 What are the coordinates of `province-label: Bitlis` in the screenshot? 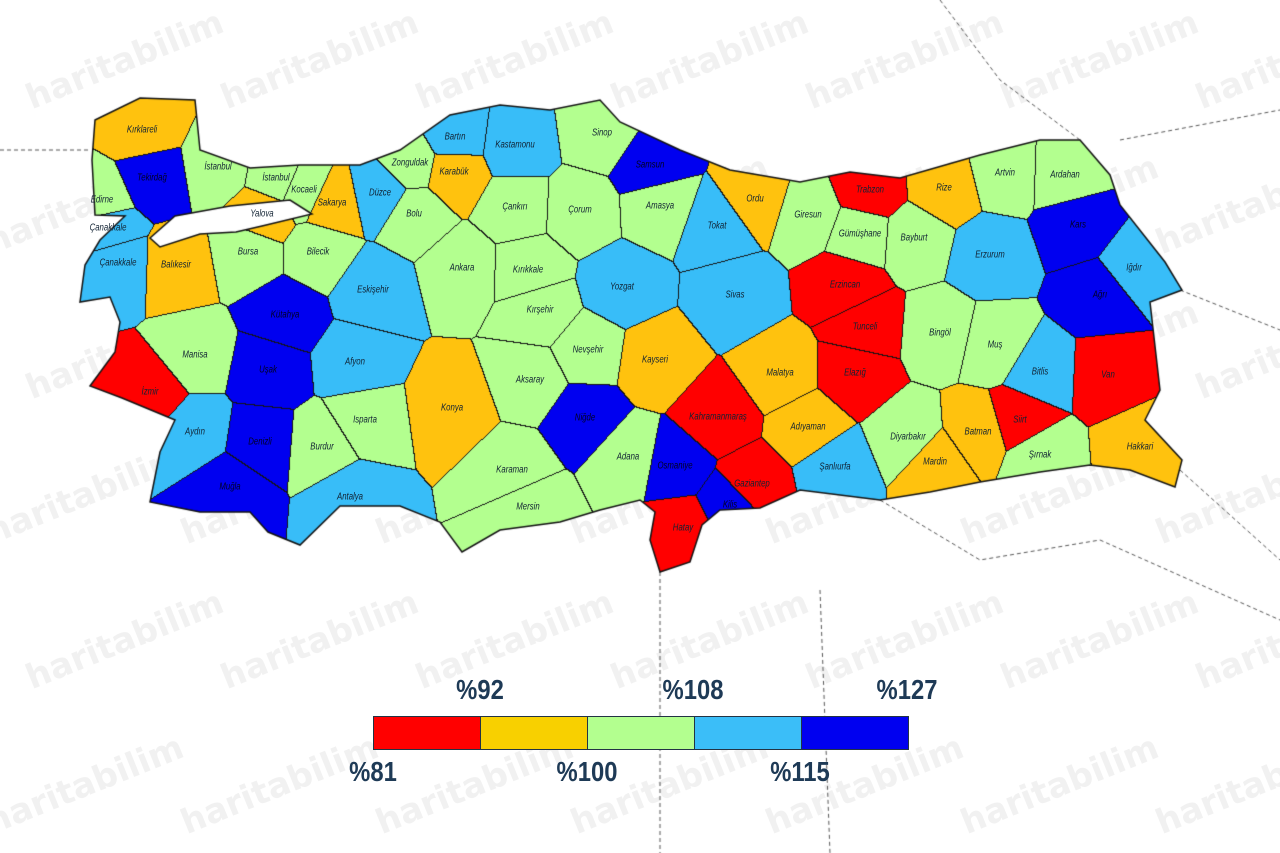 It's located at (1040, 372).